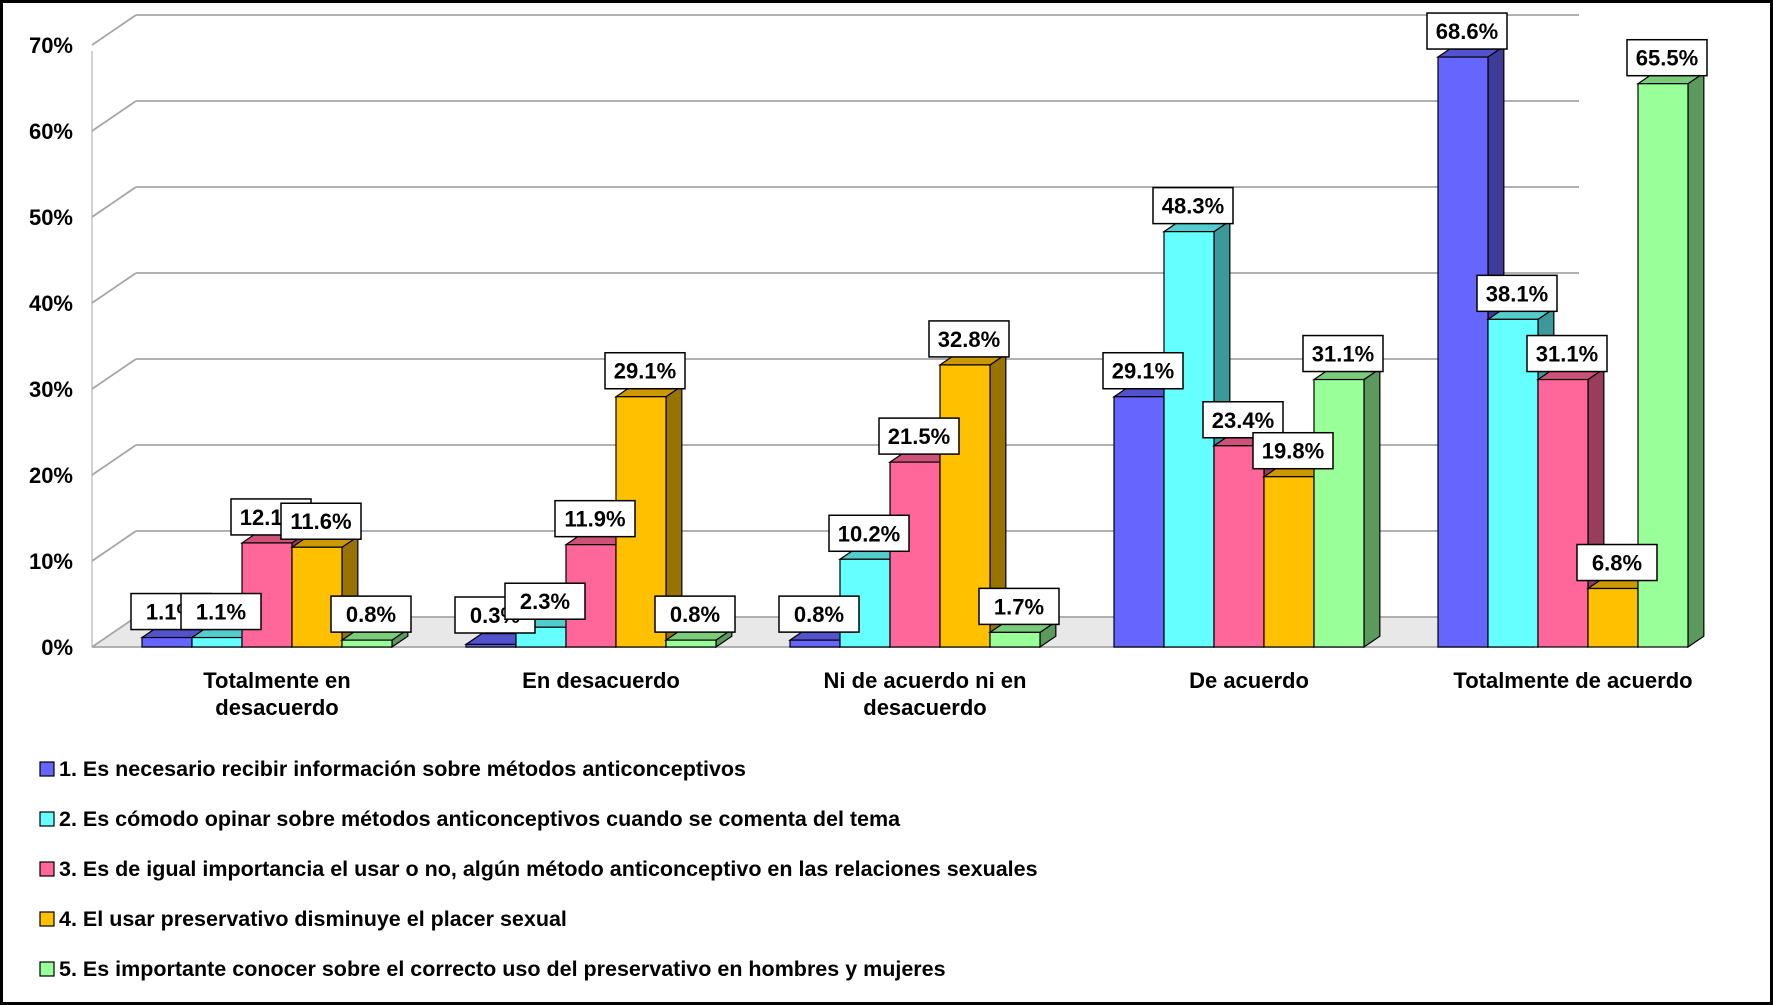 The width and height of the screenshot is (1773, 1005). I want to click on data-label-text: 6.8%, so click(1617, 563).